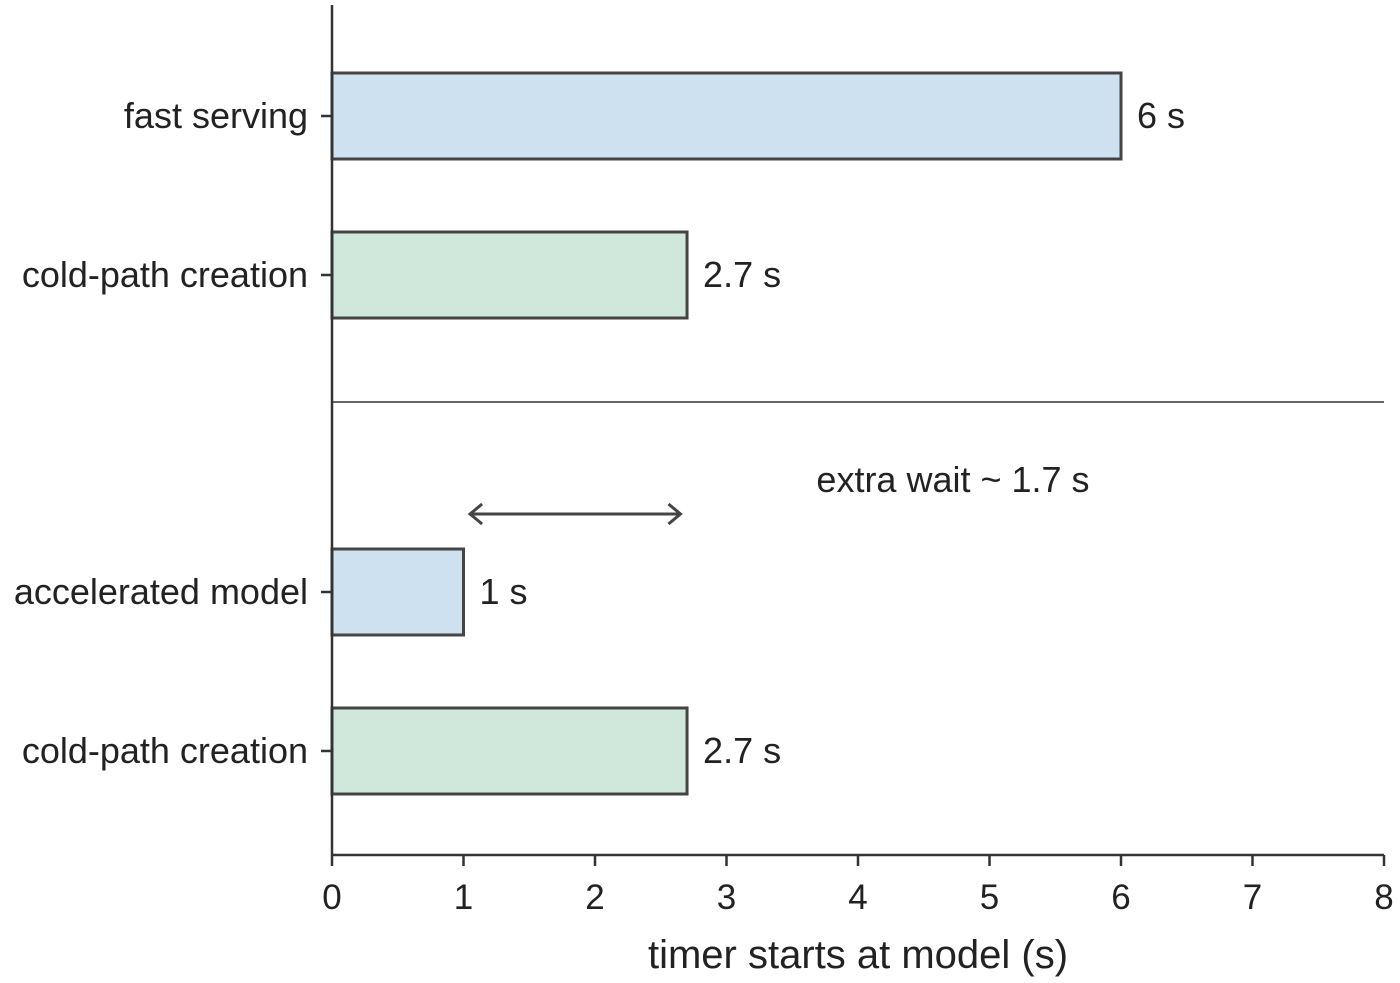  Describe the element at coordinates (726, 897) in the screenshot. I see `x-tick-label-3: 3` at that location.